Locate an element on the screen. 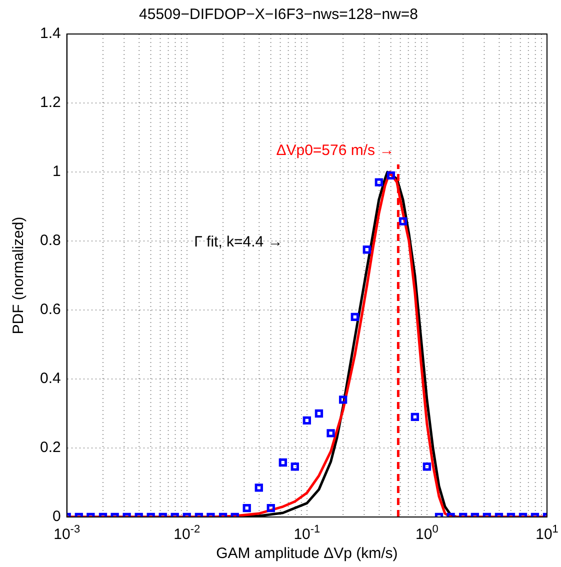 This screenshot has width=561, height=567. chart-title: 45509−DIFDOP−X−I6F3−nws=128−nw=8 is located at coordinates (278, 15).